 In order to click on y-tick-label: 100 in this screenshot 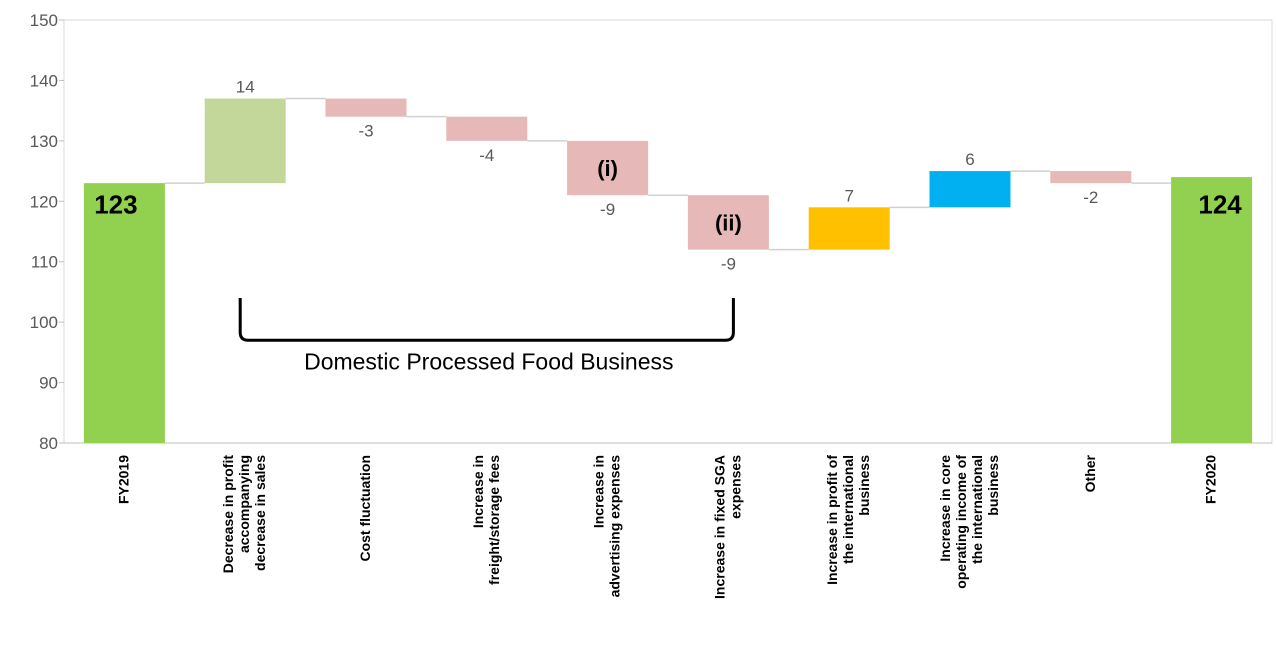, I will do `click(44, 322)`.